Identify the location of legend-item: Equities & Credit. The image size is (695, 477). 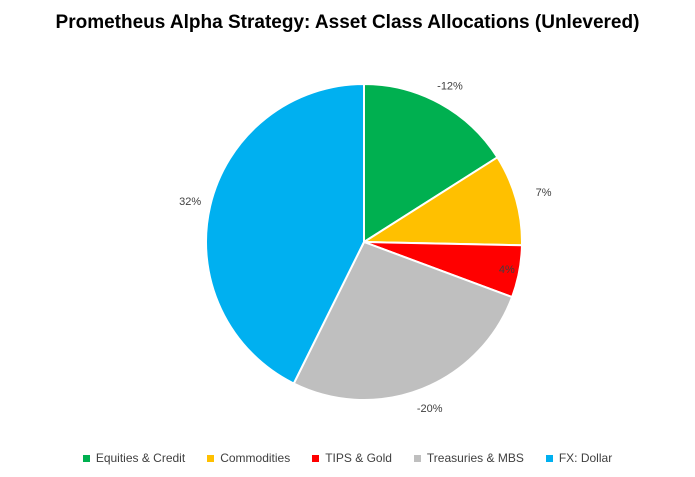
(134, 458).